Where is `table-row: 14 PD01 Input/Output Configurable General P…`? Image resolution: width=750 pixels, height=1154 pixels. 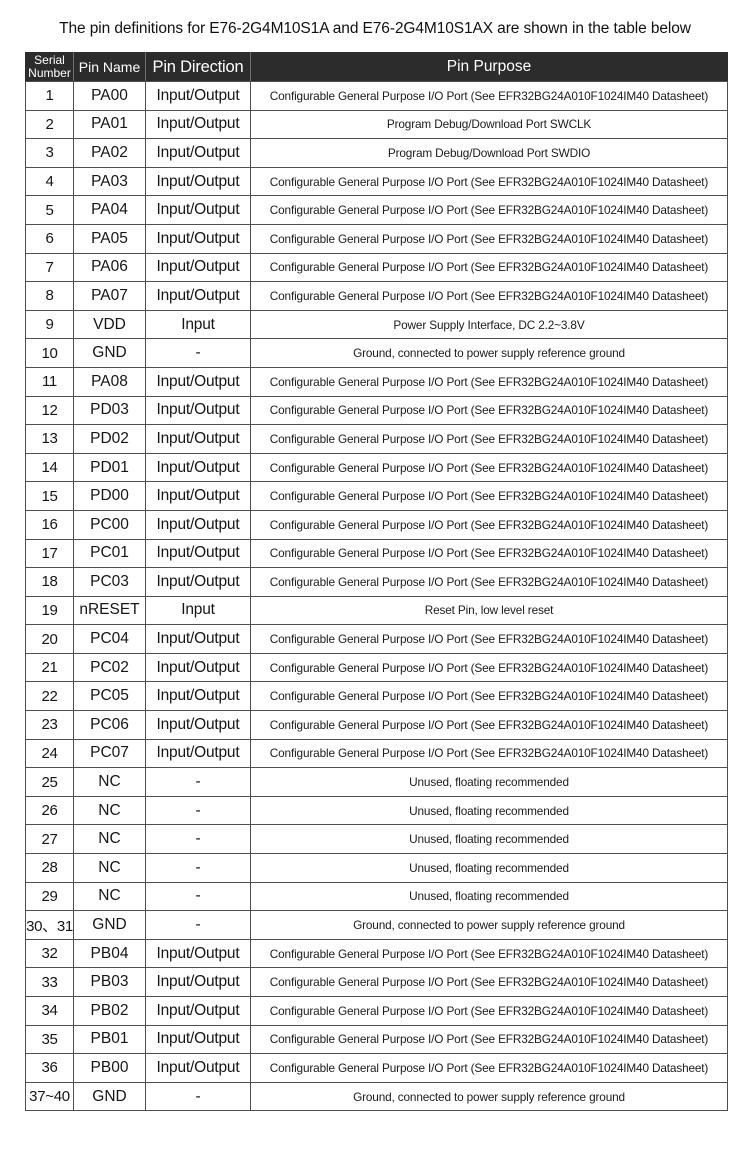 table-row: 14 PD01 Input/Output Configurable General P… is located at coordinates (376, 467).